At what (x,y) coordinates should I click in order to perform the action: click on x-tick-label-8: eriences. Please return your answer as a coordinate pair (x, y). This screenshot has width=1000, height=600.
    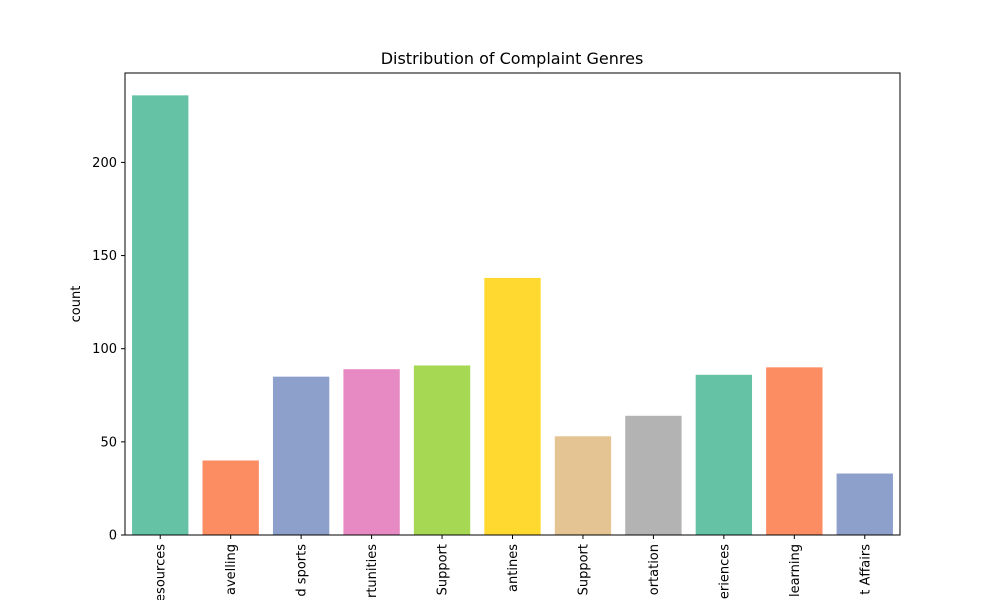
    Looking at the image, I should click on (724, 571).